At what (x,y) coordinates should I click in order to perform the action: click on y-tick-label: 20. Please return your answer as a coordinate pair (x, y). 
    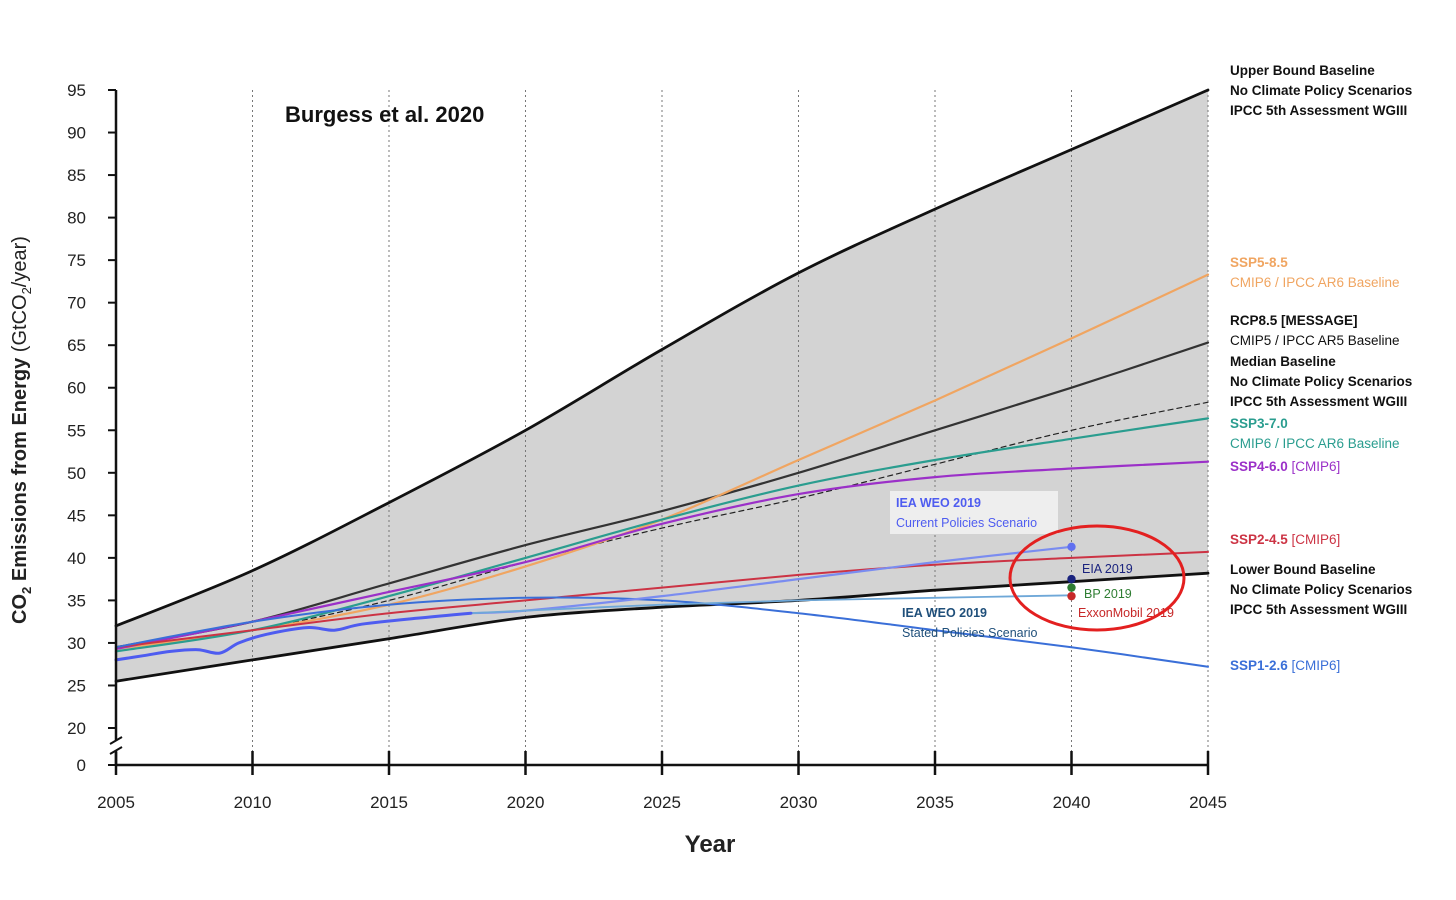
    Looking at the image, I should click on (76, 728).